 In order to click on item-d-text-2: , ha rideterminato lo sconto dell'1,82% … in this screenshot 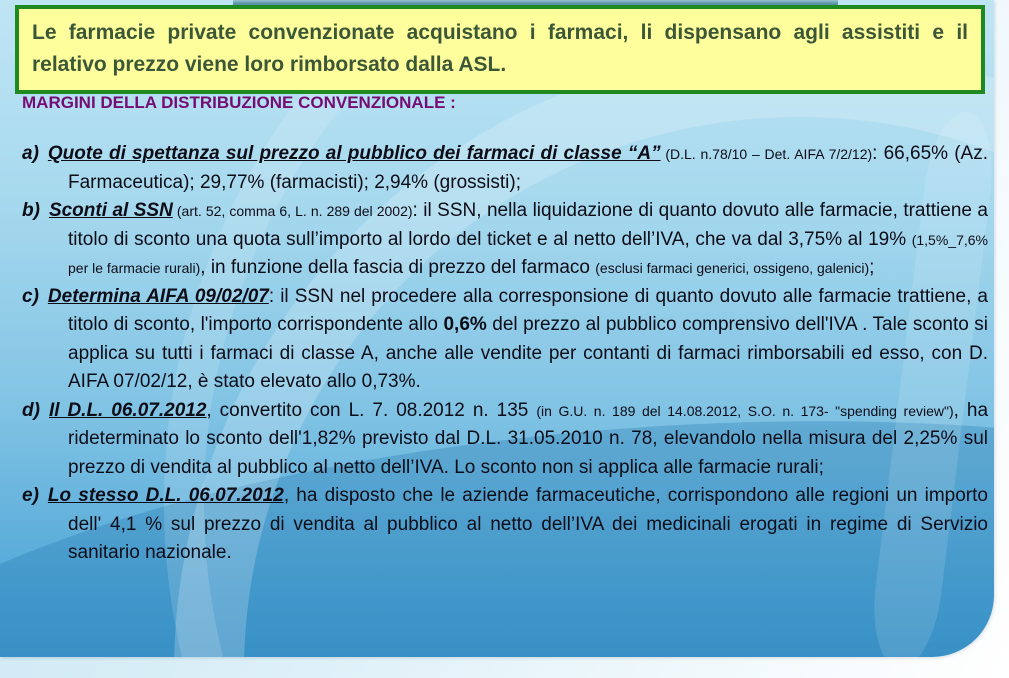, I will do `click(528, 438)`.